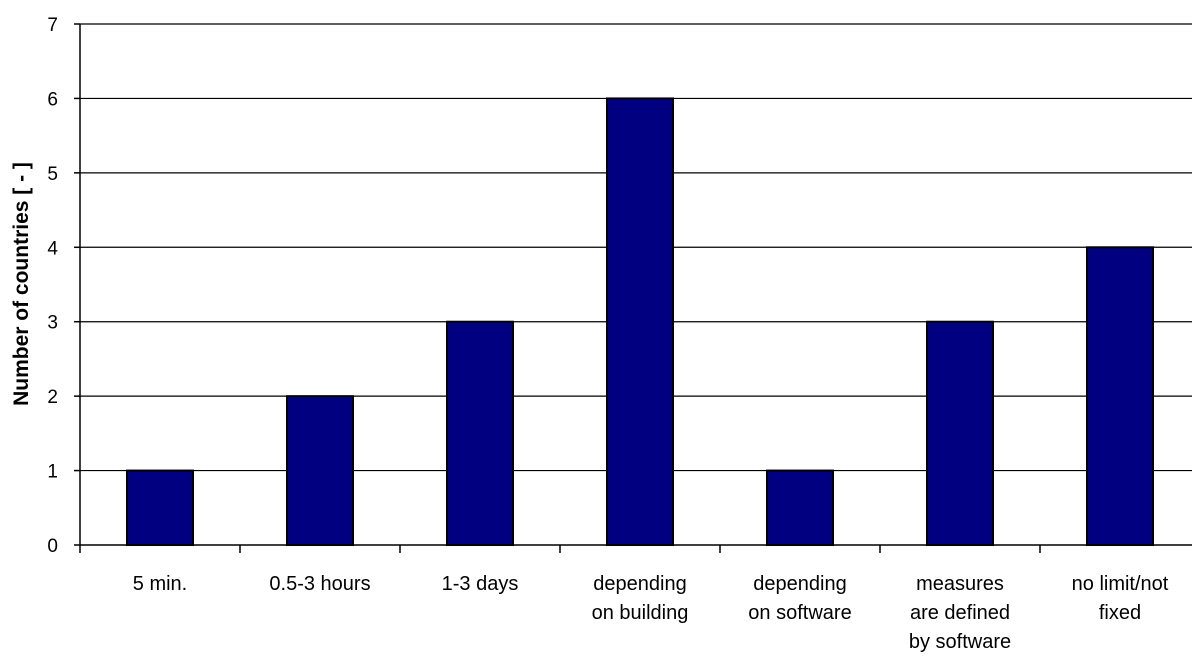  I want to click on x-category-label: 1-3 days, so click(480, 584).